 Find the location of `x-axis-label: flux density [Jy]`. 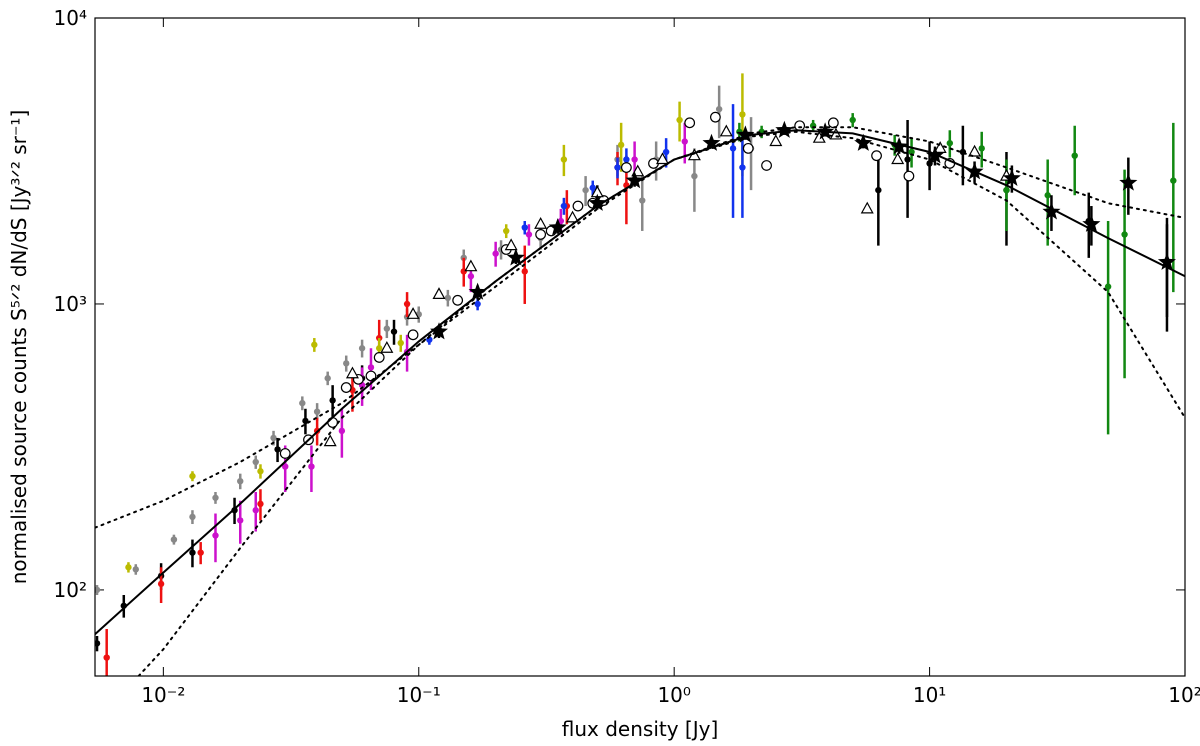

x-axis-label: flux density [Jy] is located at coordinates (640, 729).